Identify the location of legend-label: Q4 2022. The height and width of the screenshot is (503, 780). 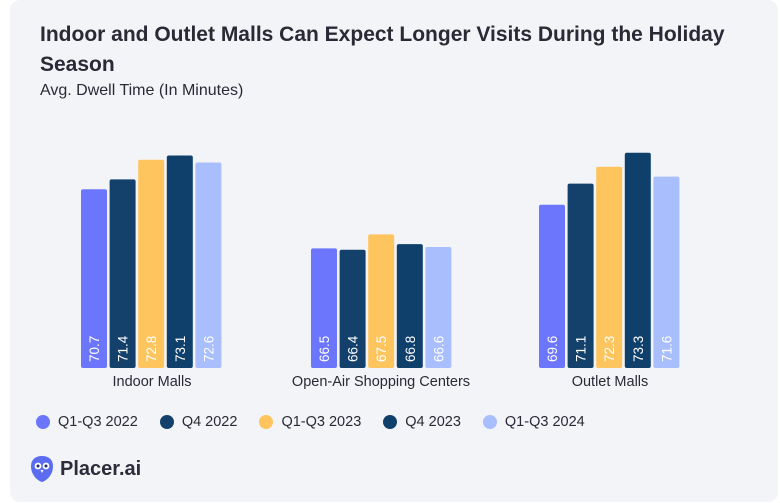
(209, 422).